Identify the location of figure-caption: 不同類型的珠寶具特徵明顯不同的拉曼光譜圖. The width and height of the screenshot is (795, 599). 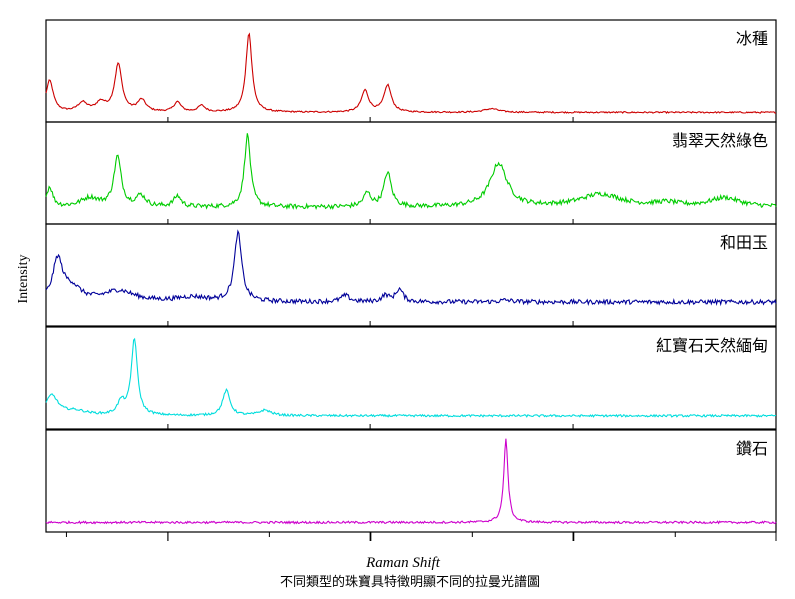
(410, 582).